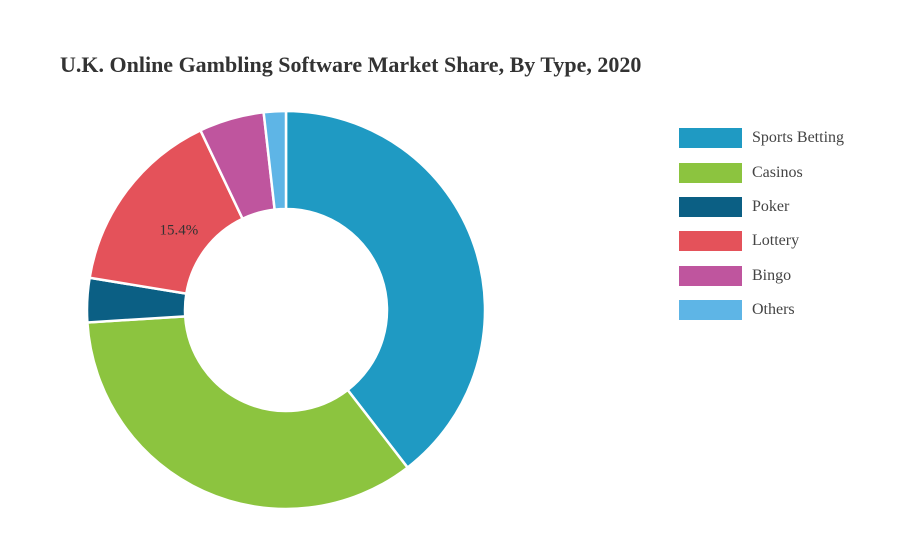  Describe the element at coordinates (275, 160) in the screenshot. I see `slice-others` at that location.